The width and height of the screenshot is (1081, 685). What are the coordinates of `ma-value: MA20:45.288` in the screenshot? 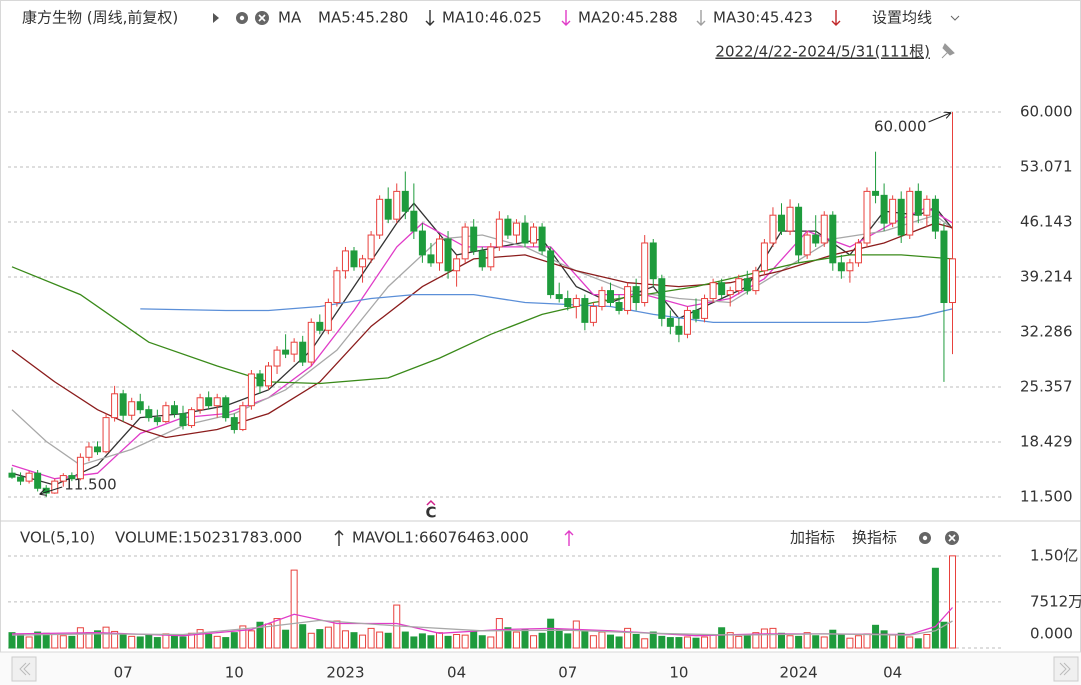 It's located at (628, 18).